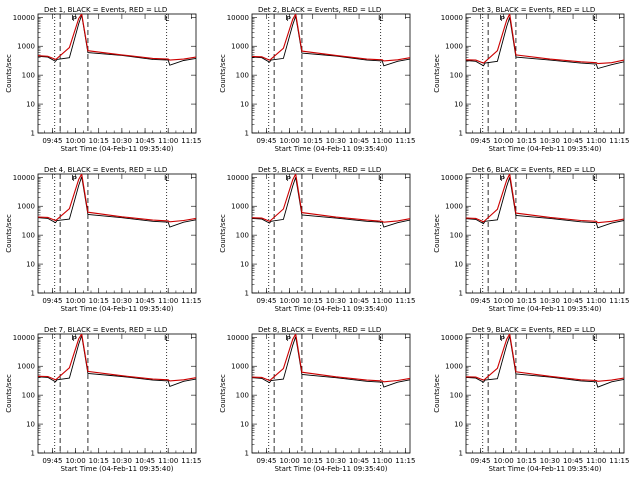  Describe the element at coordinates (105, 330) in the screenshot. I see `panel-title: Det 7, BLACK = Events, RED = LLD` at that location.